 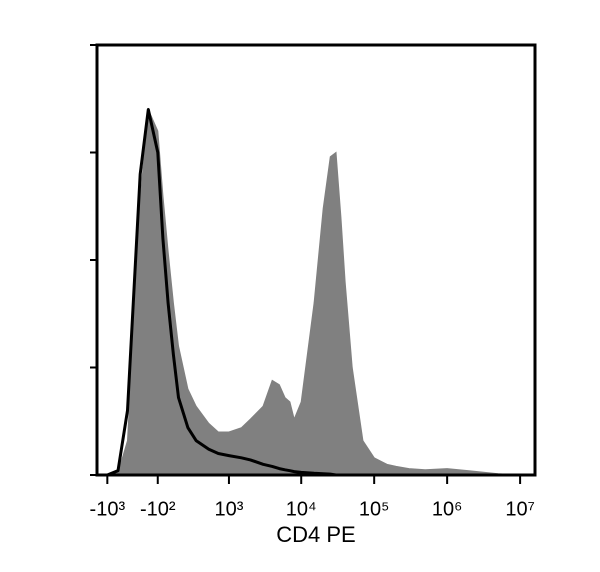 I want to click on x-axis-label: CD4 PE, so click(x=315, y=534).